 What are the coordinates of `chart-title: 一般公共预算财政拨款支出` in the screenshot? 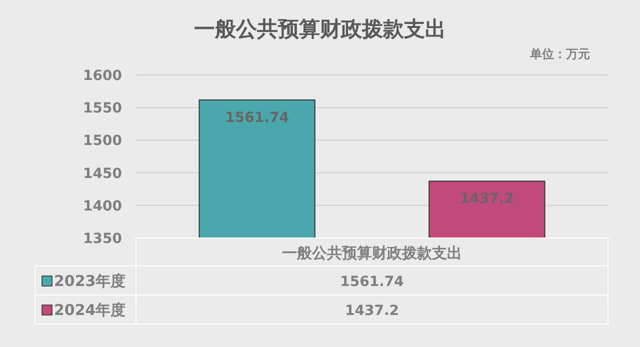 It's located at (320, 29).